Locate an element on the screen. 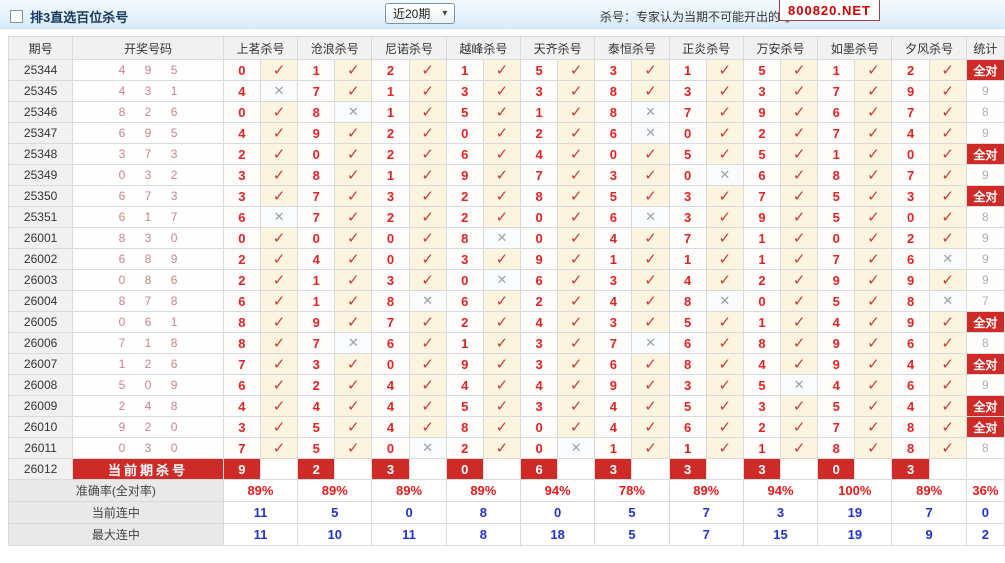  row-stat: 8 is located at coordinates (985, 217).